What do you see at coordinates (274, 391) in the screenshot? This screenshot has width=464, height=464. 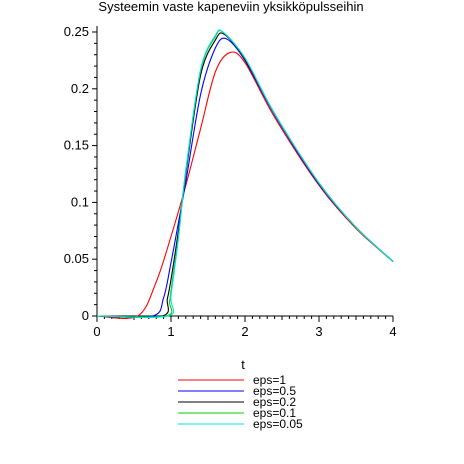 I see `legend-label: eps=0.5` at bounding box center [274, 391].